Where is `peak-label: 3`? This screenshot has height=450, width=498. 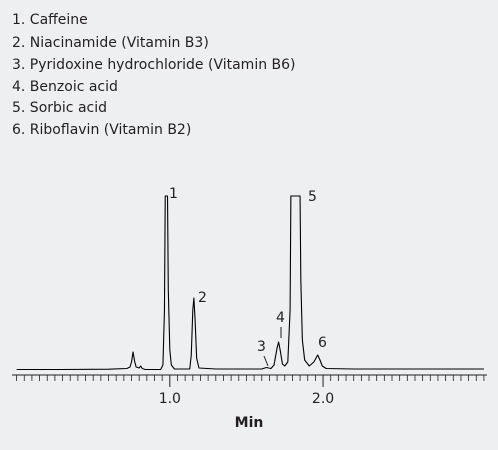 peak-label: 3 is located at coordinates (261, 347).